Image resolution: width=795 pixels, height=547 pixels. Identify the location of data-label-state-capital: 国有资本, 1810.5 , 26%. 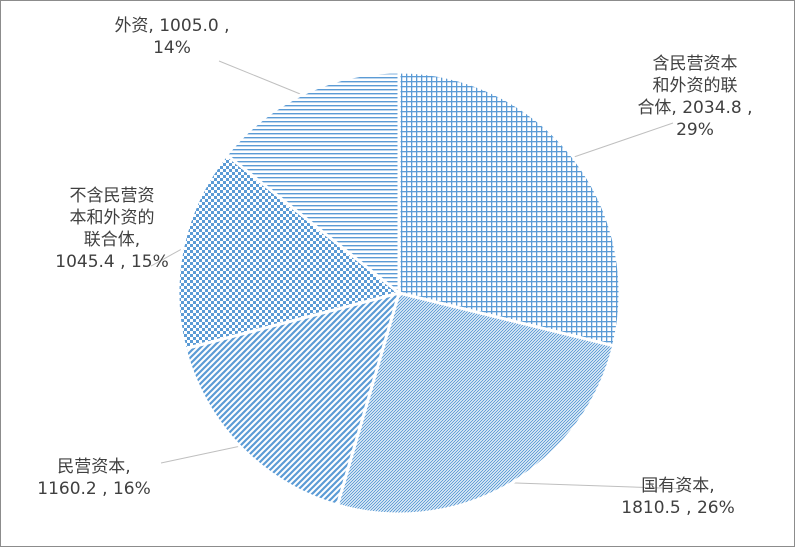
(678, 497).